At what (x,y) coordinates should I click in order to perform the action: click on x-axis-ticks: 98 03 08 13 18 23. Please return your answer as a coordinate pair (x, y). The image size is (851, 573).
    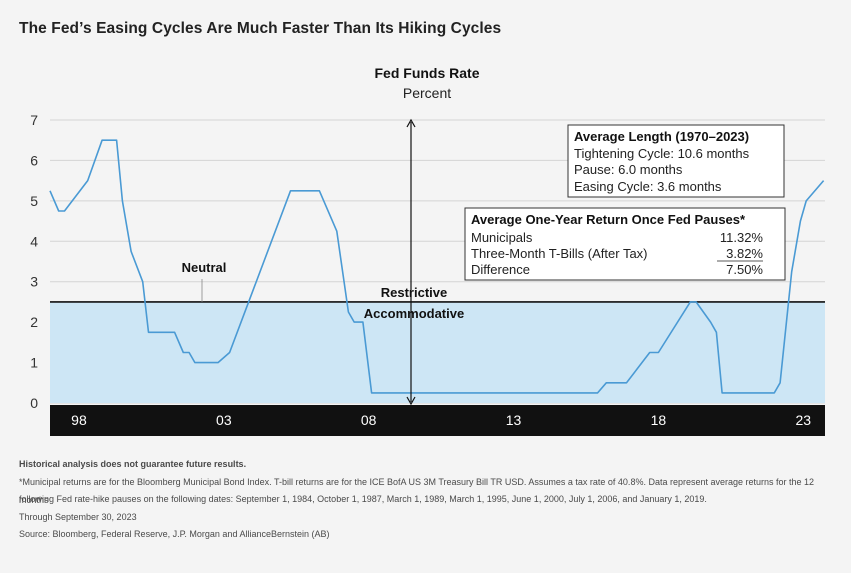
    Looking at the image, I should click on (441, 420).